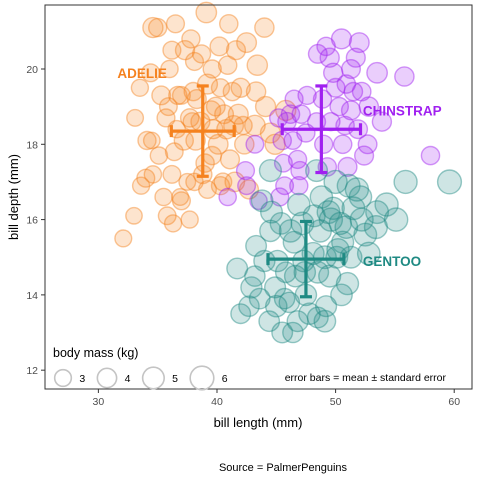 The height and width of the screenshot is (485, 480). I want to click on y-tick-label: 16, so click(32, 221).